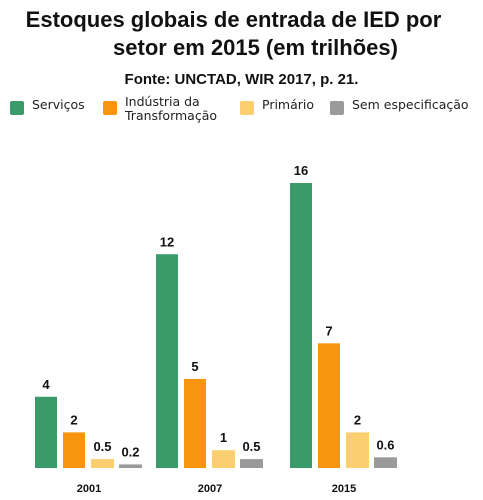 This screenshot has height=500, width=483. What do you see at coordinates (195, 423) in the screenshot?
I see `bar-industria-da-transformacao-2007` at bounding box center [195, 423].